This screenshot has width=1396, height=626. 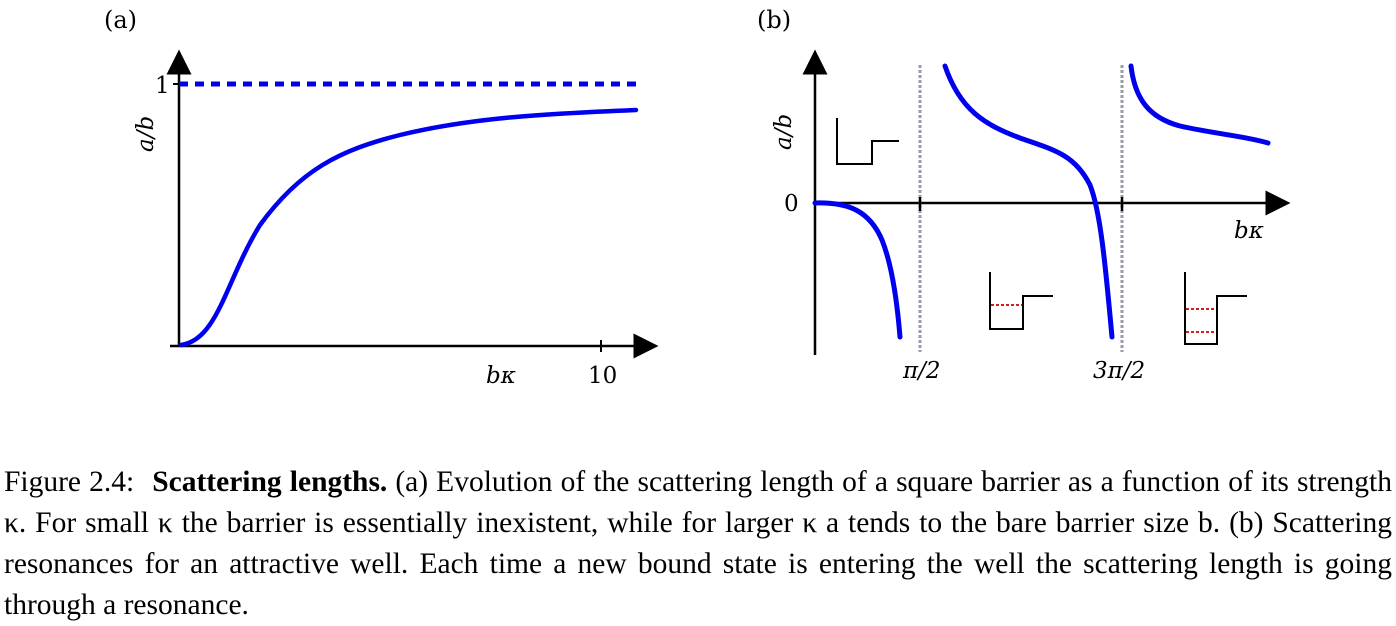 I want to click on panel-a-label: (a), so click(x=120, y=20).